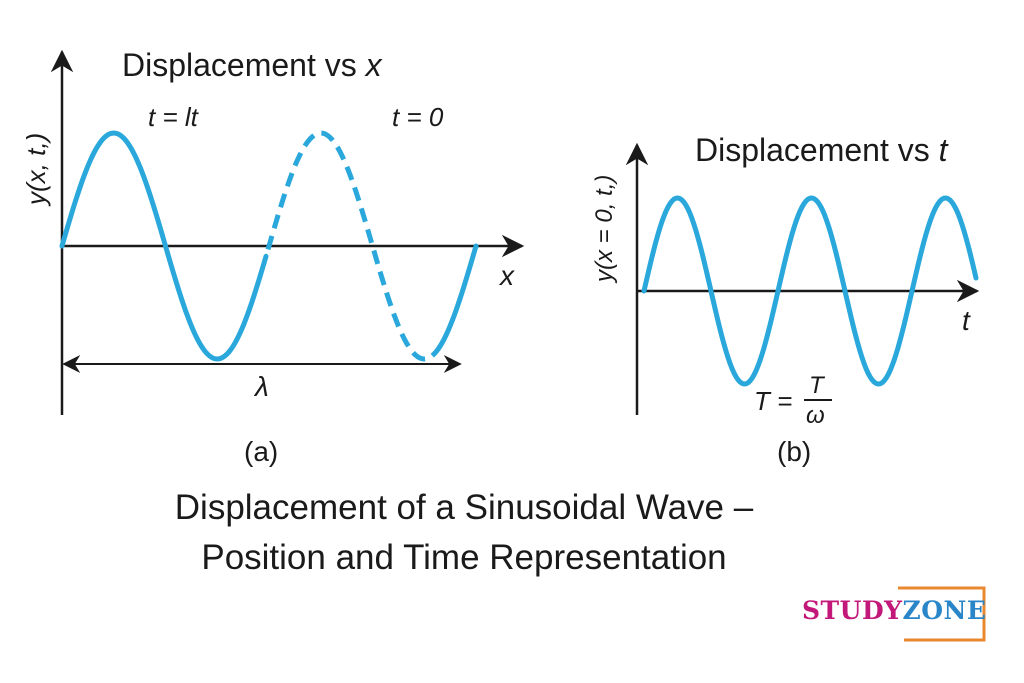  I want to click on panel-a-title: Displacement vs x, so click(252, 65).